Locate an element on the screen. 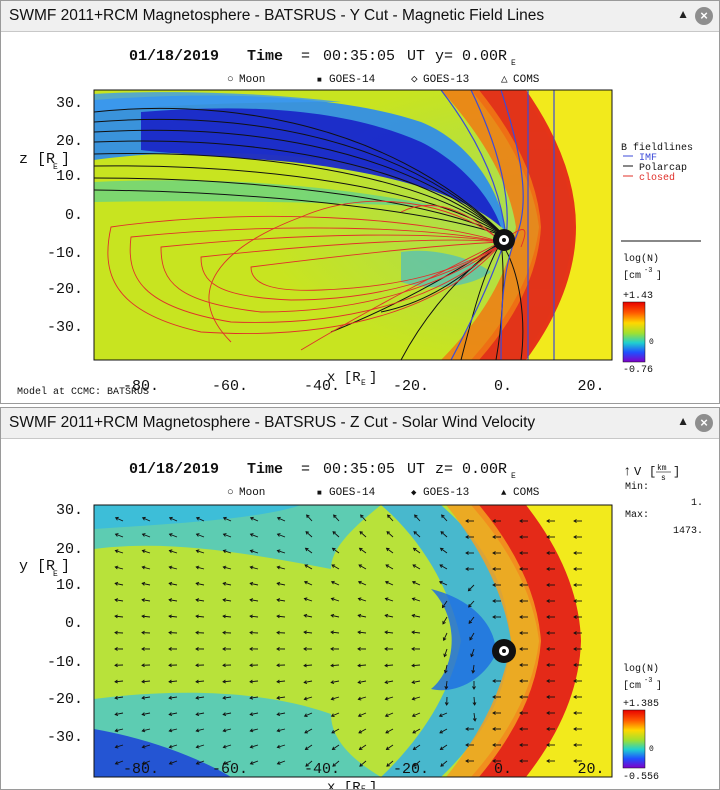  colorbar-max: +1.43 is located at coordinates (638, 296).